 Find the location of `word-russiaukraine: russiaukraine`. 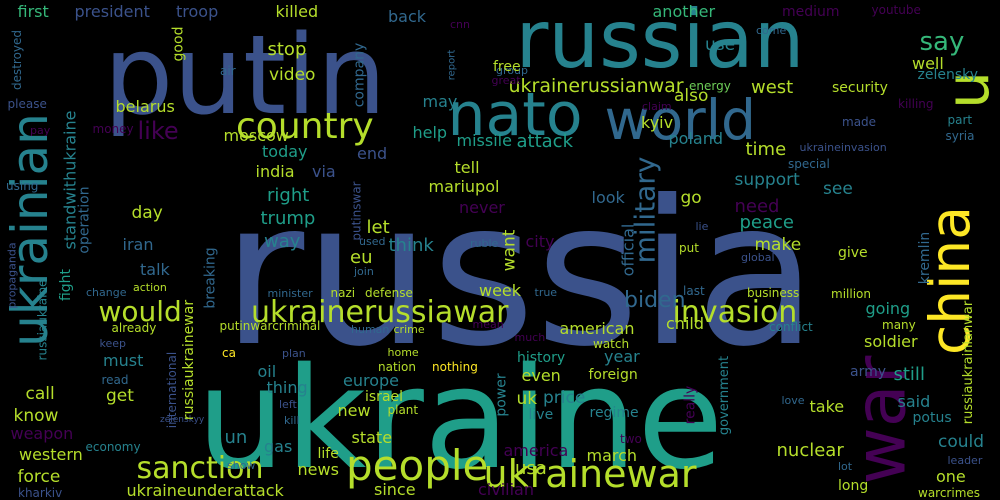

word-russiaukraine: russiaukraine is located at coordinates (41, 320).